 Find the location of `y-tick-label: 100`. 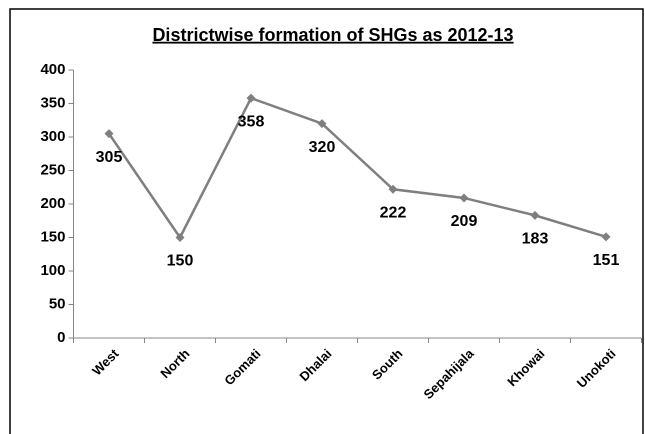

y-tick-label: 100 is located at coordinates (52, 270).